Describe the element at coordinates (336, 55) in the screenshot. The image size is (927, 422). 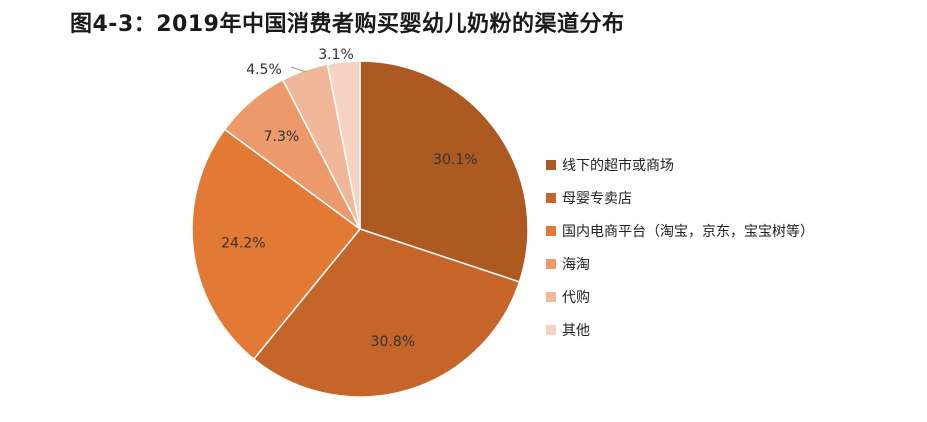
I see `slice-value-label: 3.1%` at that location.